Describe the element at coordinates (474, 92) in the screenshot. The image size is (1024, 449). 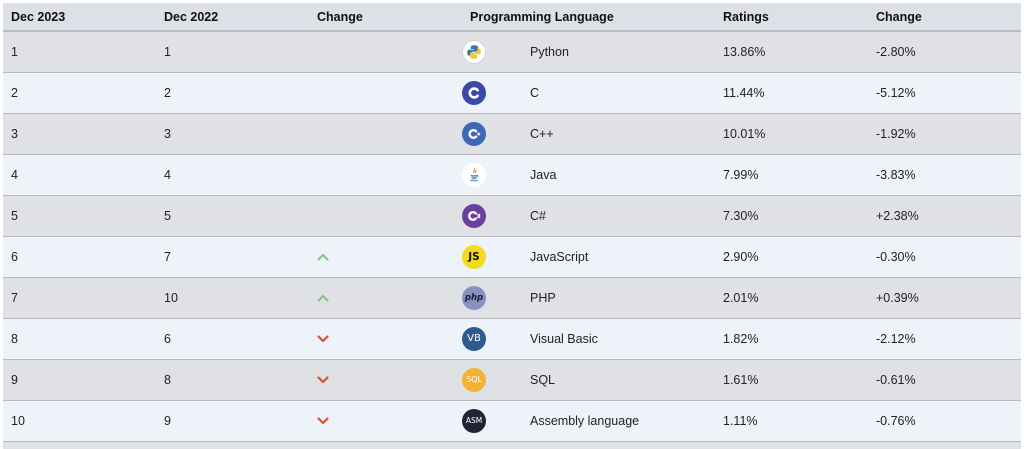
I see `c-icon` at that location.